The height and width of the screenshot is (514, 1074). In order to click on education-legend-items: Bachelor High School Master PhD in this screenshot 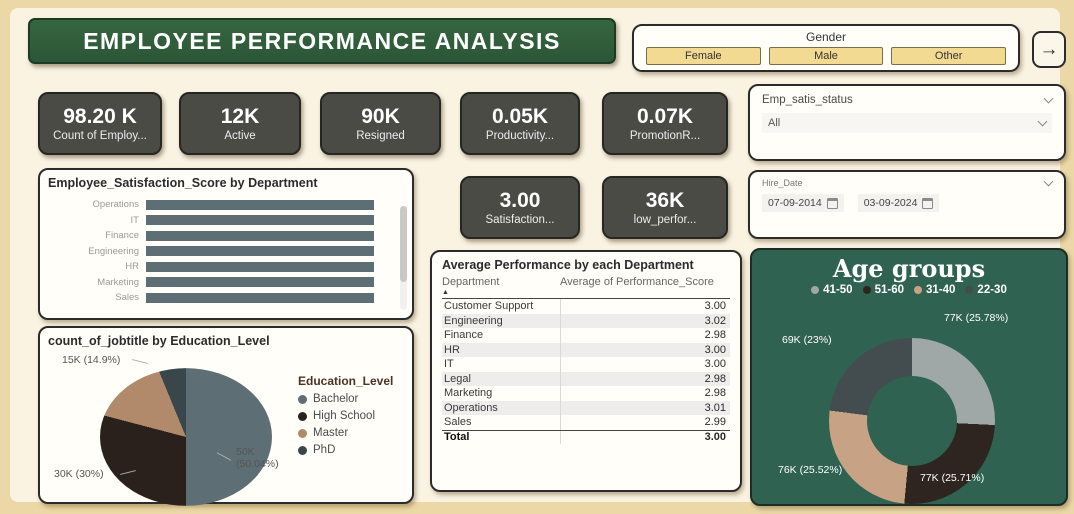, I will do `click(345, 424)`.